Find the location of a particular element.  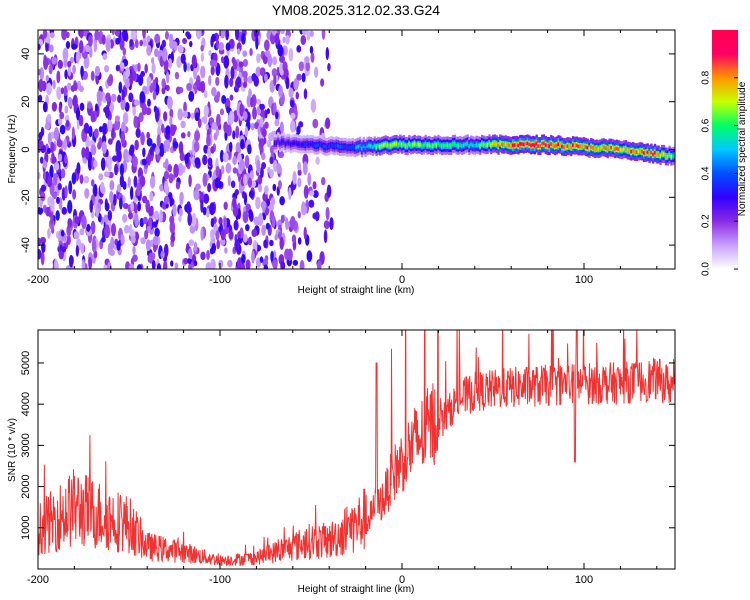

spectrogram-xtick-label: 100 is located at coordinates (584, 280).